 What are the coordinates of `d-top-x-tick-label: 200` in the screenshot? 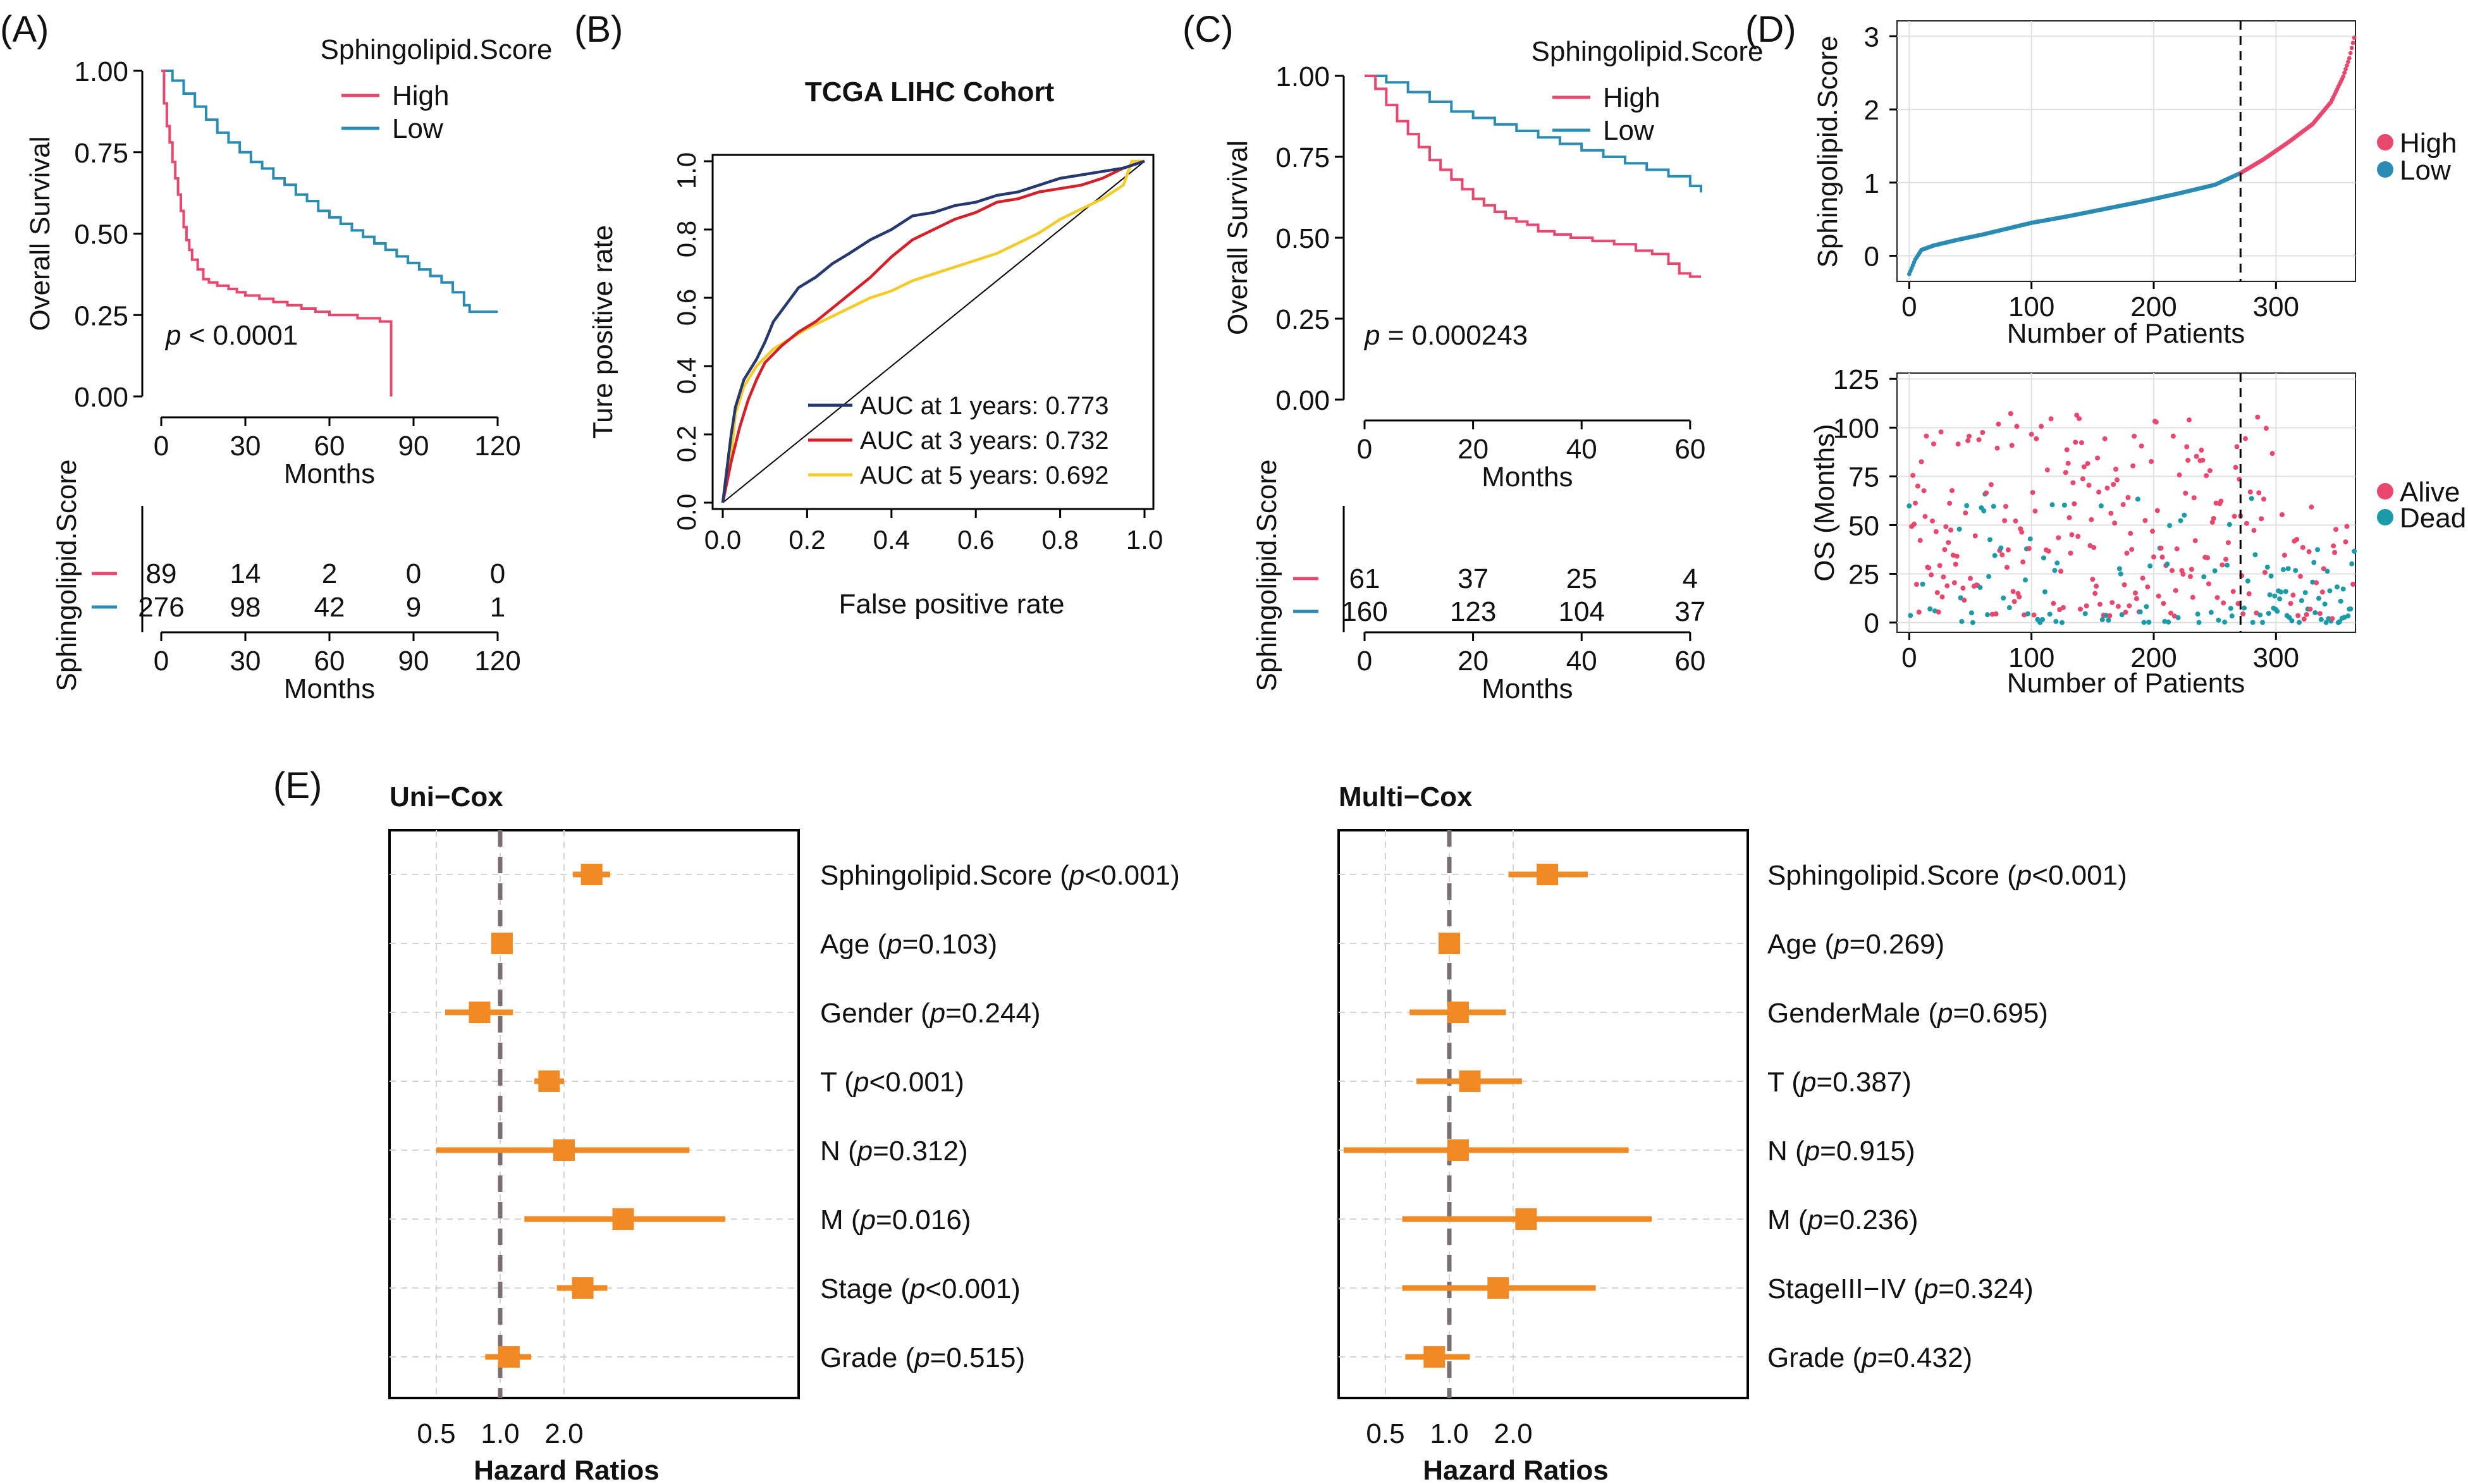 It's located at (2153, 306).